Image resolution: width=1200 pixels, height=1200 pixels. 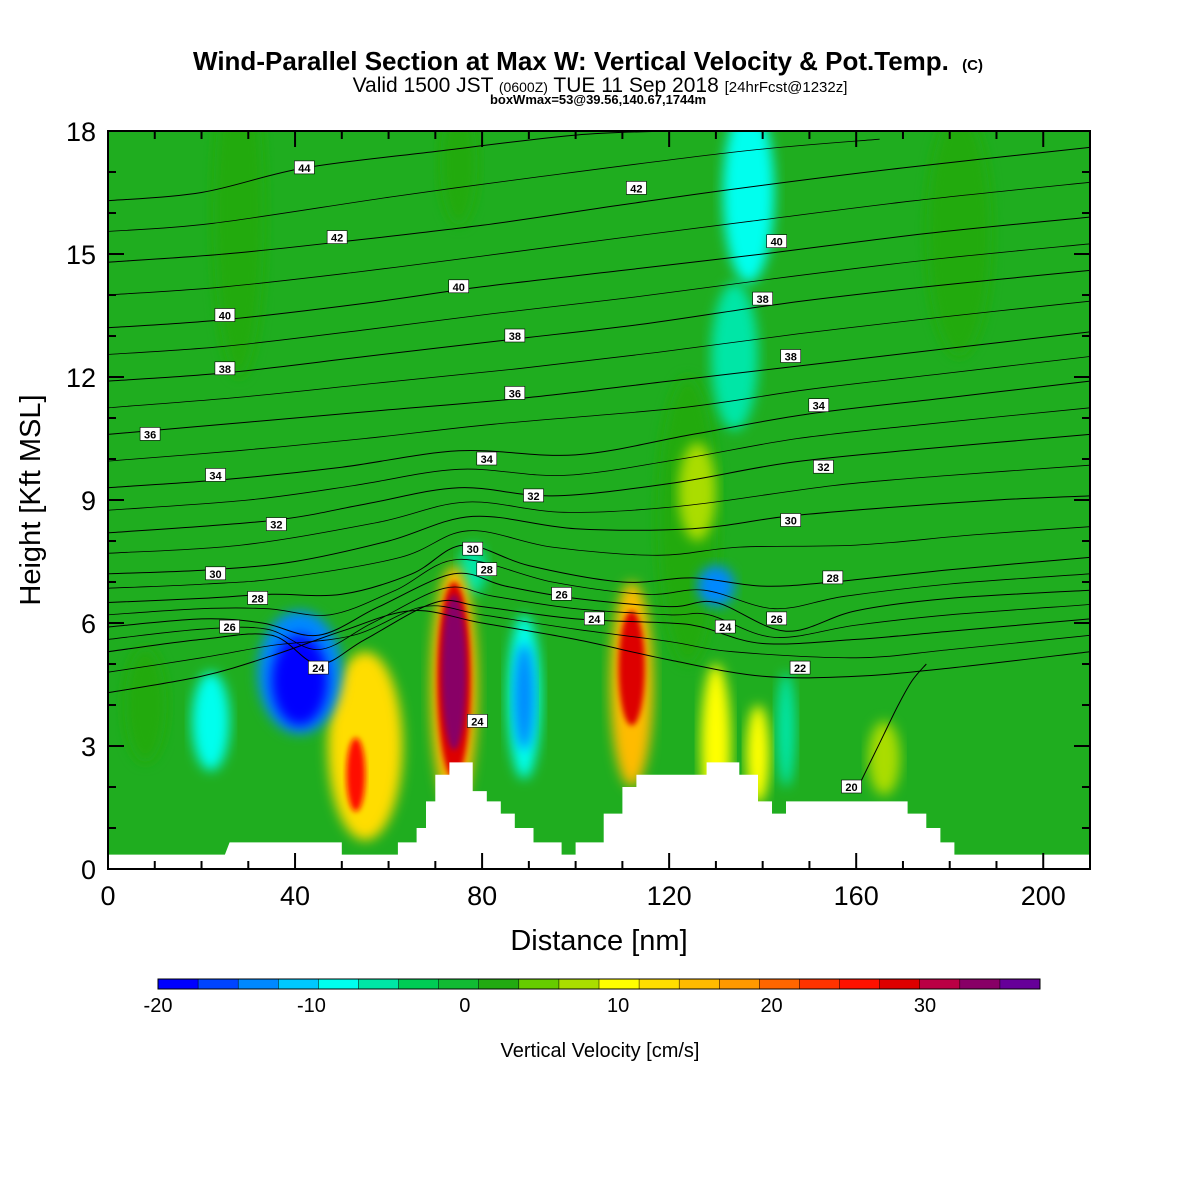 What do you see at coordinates (856, 896) in the screenshot?
I see `x-tick-label: 160` at bounding box center [856, 896].